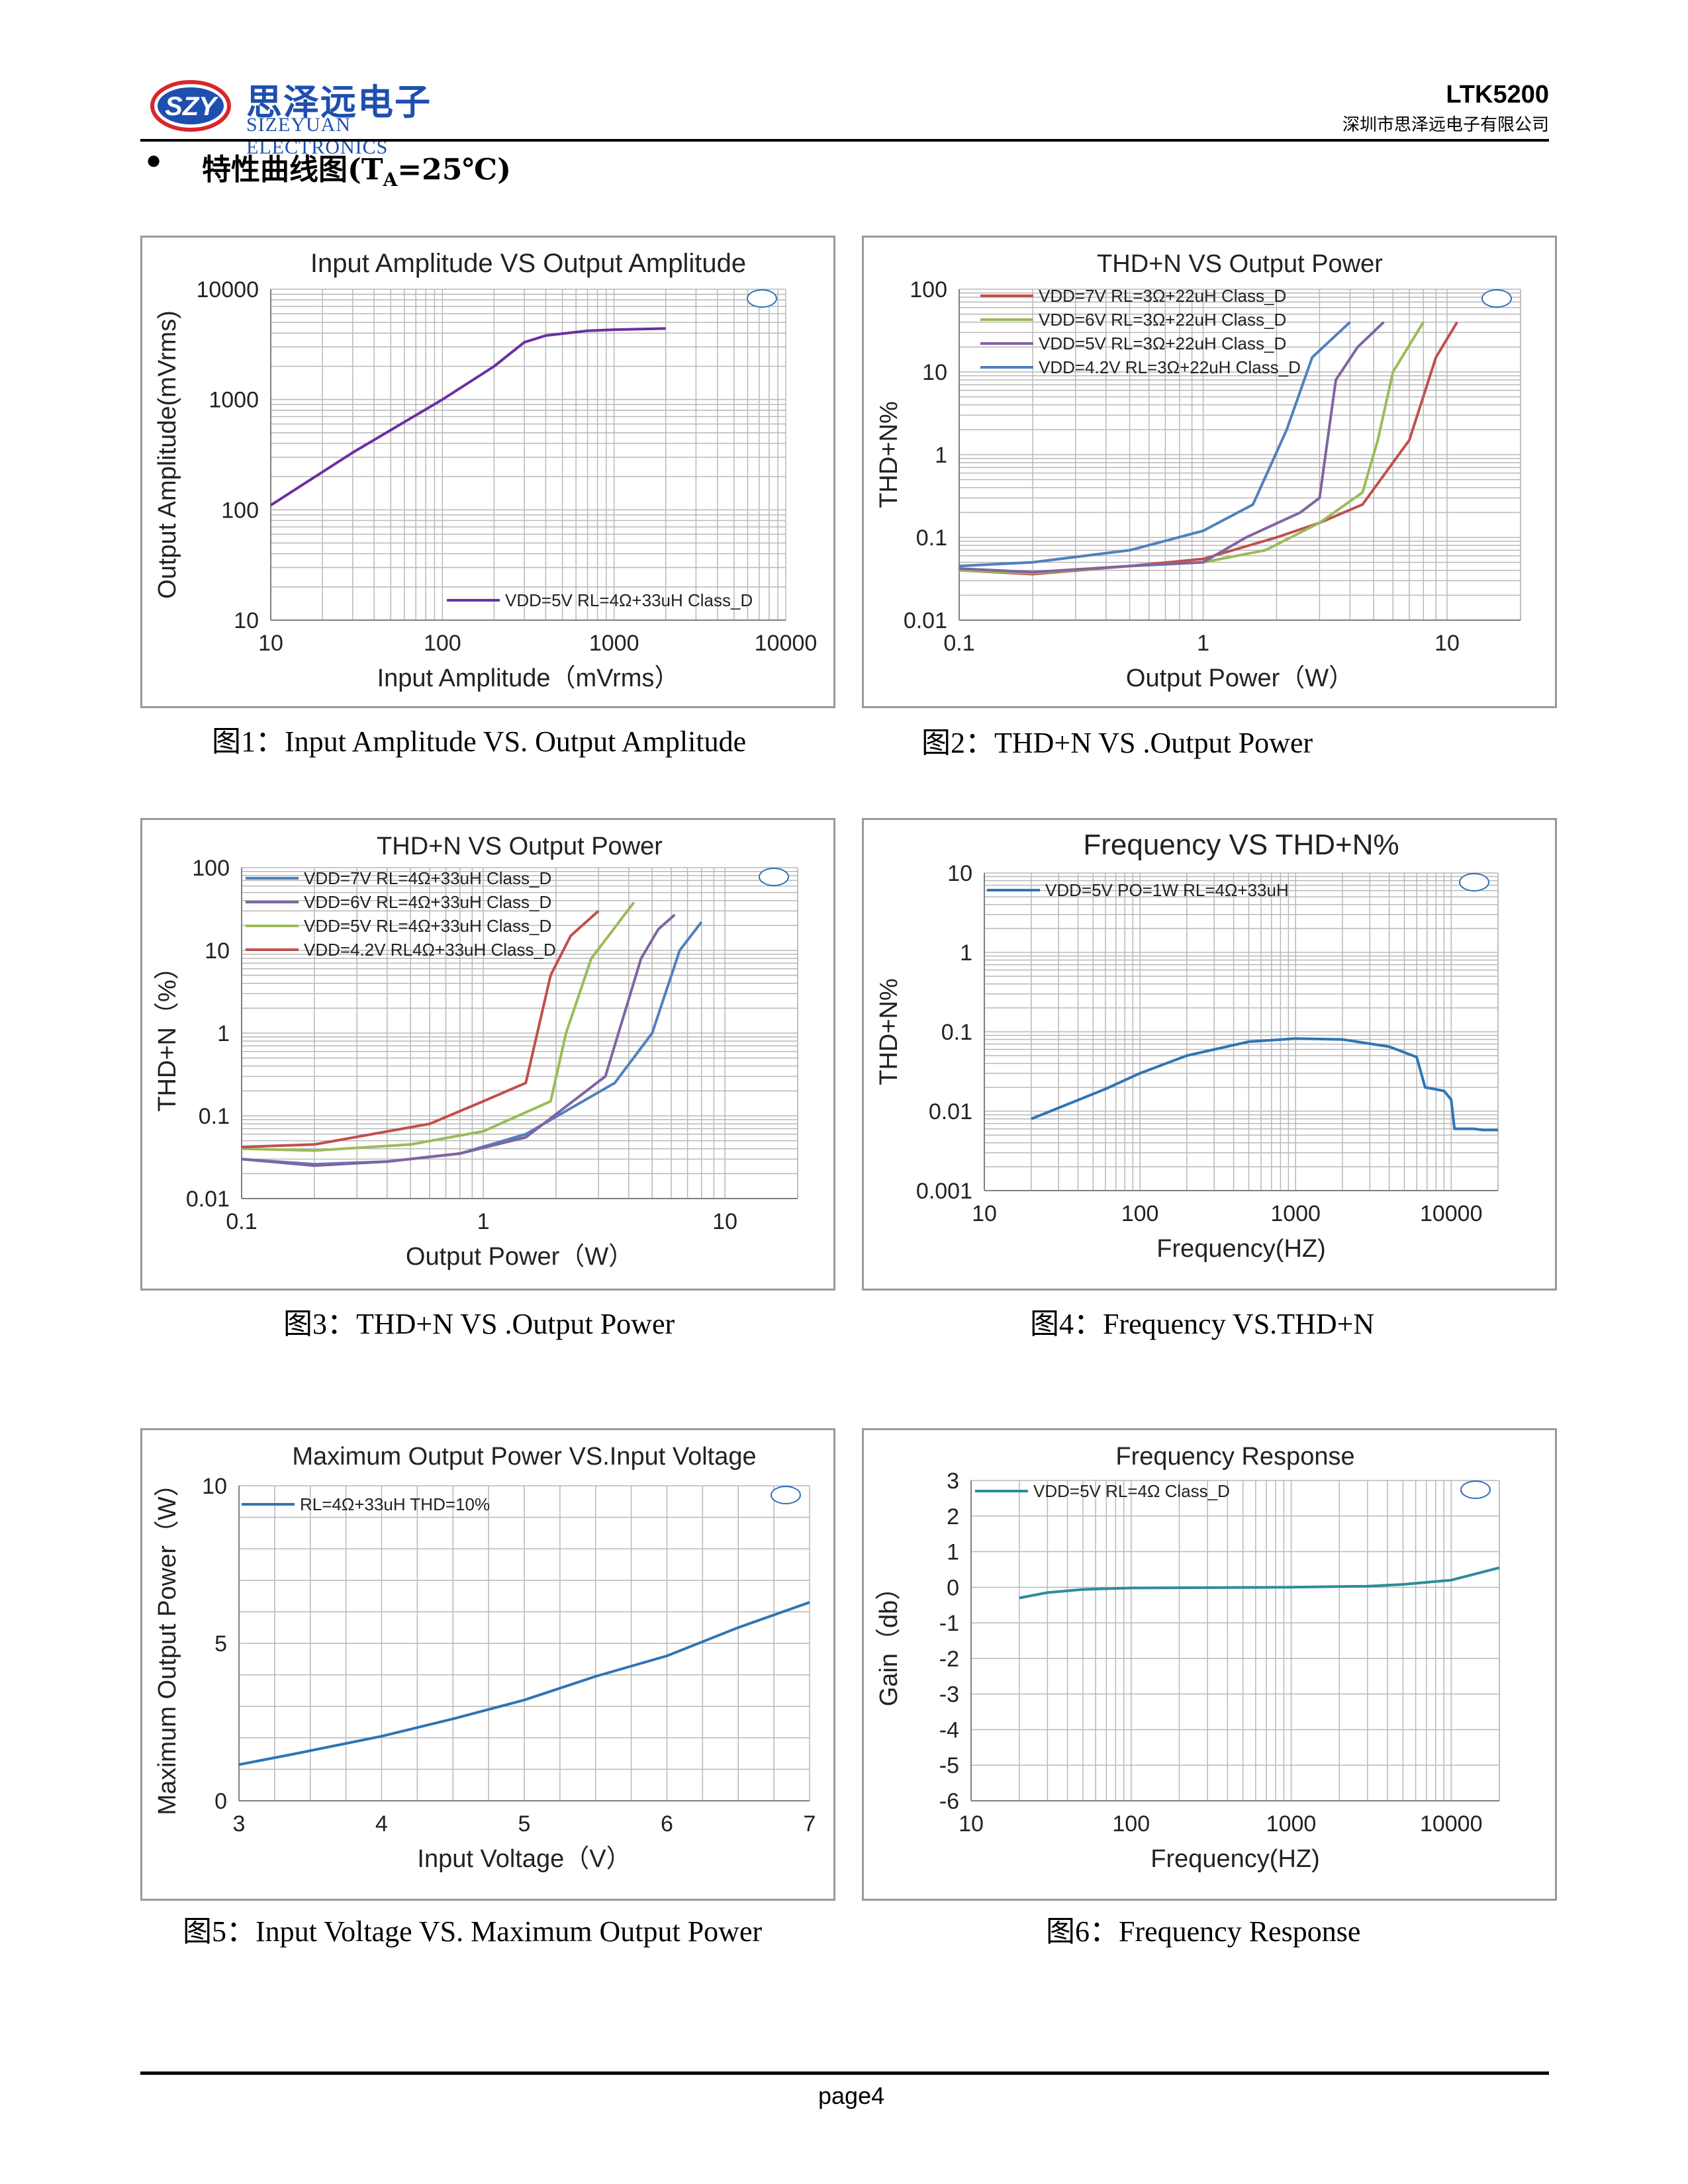 The image size is (1688, 2184). Describe the element at coordinates (1241, 1249) in the screenshot. I see `x-axis-label: Frequency(HZ)` at that location.